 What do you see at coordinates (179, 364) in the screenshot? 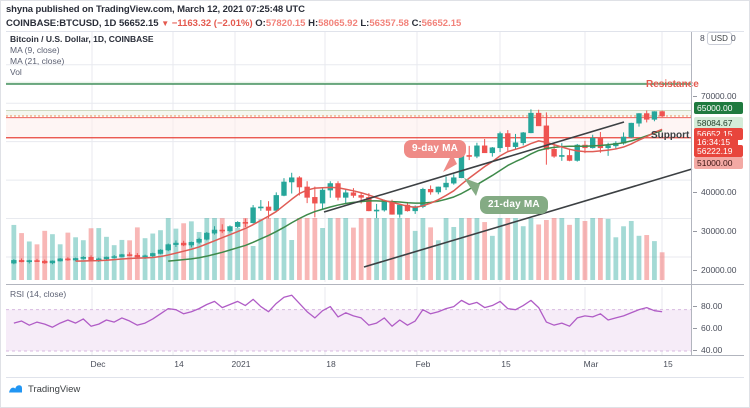
I see `time-axis-label: 14` at bounding box center [179, 364].